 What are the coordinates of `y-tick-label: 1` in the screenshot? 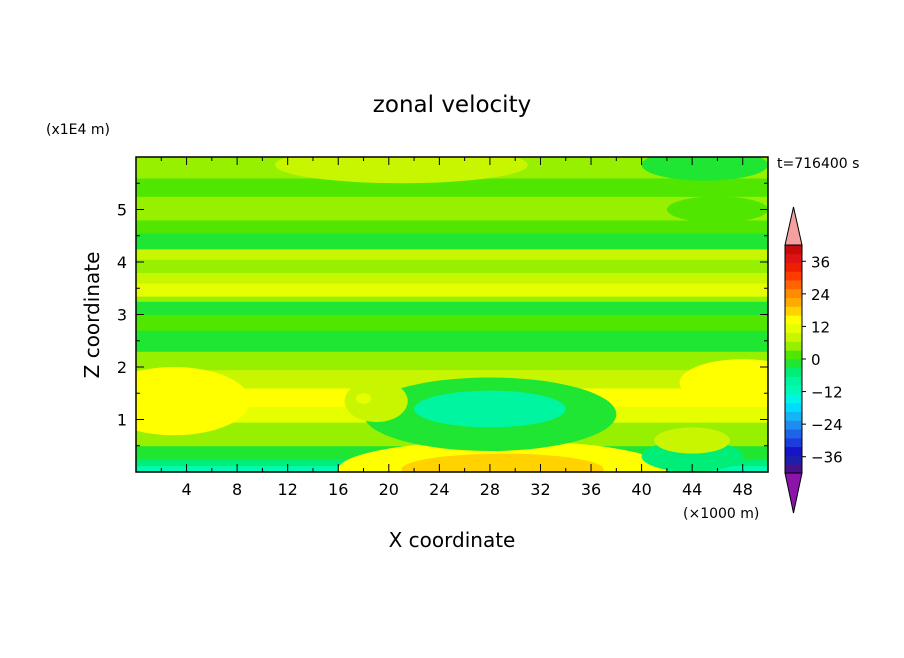 It's located at (122, 420).